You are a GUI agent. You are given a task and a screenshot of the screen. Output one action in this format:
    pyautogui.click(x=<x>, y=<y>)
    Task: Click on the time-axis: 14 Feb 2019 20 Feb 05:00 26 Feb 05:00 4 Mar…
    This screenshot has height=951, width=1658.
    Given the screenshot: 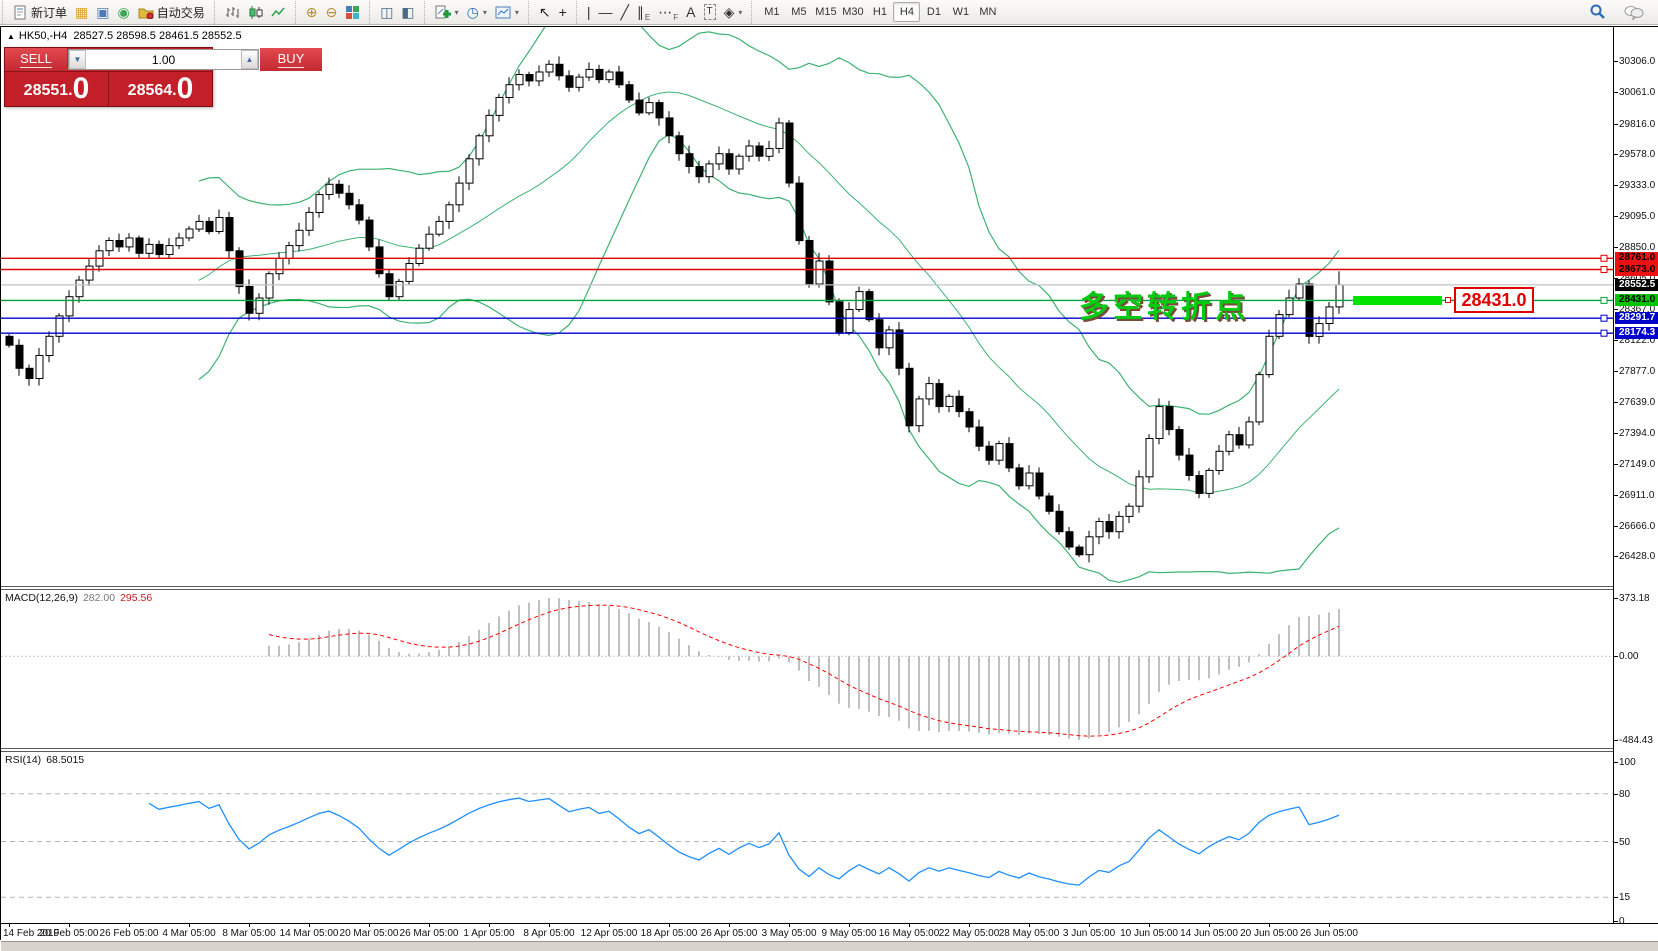 What is the action you would take?
    pyautogui.click(x=829, y=932)
    